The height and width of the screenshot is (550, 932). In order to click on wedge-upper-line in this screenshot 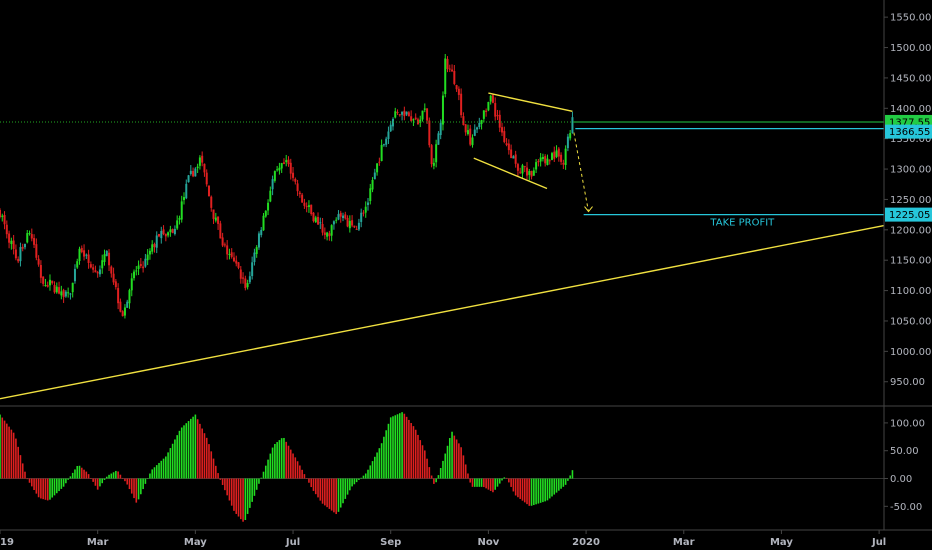, I will do `click(530, 102)`.